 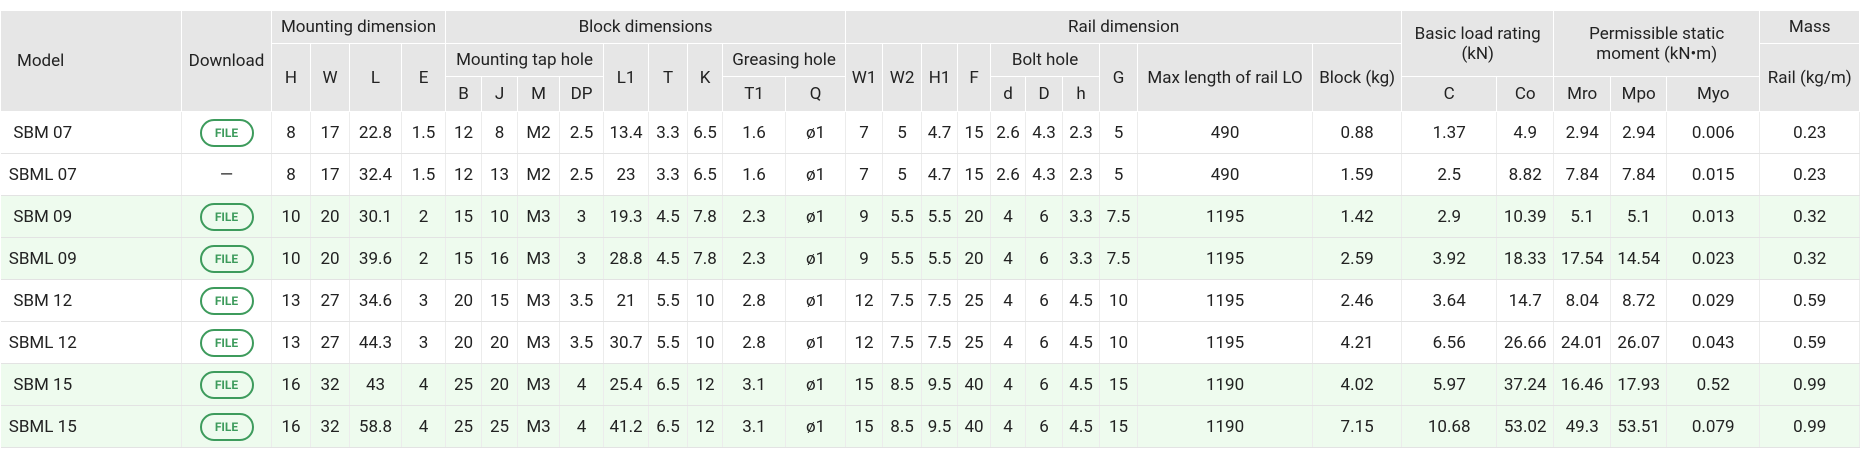 I want to click on value-cell: 2.8, so click(x=754, y=342).